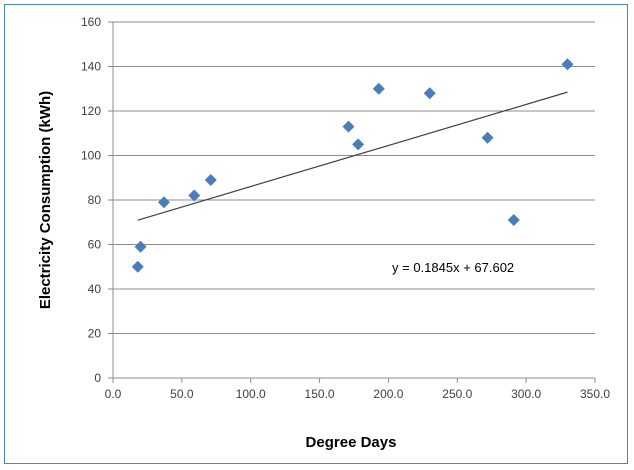 This screenshot has width=634, height=470. Describe the element at coordinates (91, 156) in the screenshot. I see `y-tick-label: 100` at that location.